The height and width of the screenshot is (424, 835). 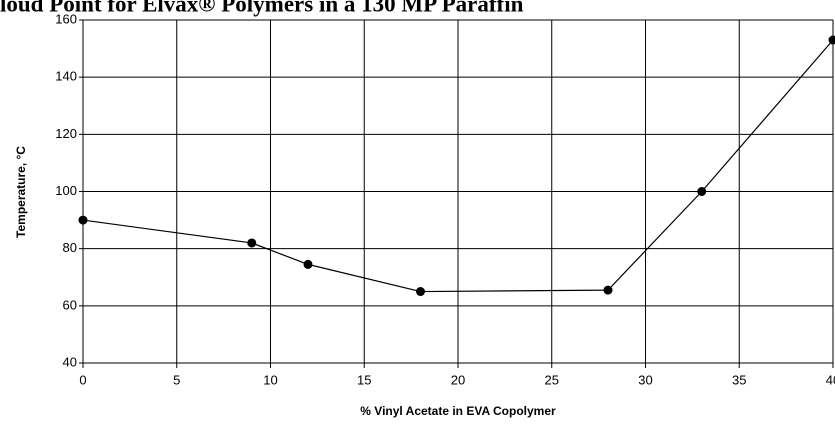 I want to click on y-tick-label: 80, so click(x=70, y=247).